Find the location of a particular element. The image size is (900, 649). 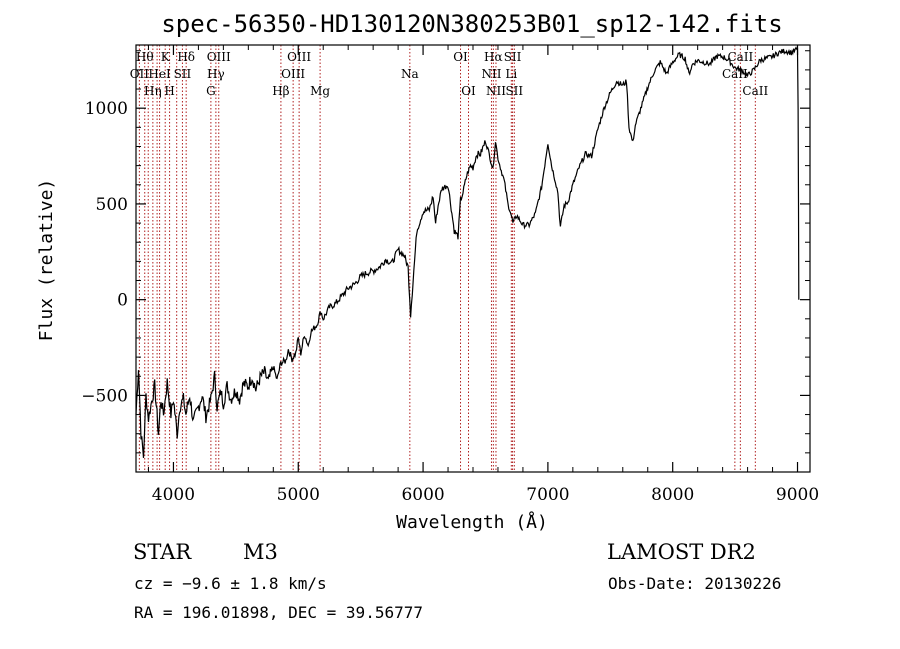

survey-name: LAMOST DR2 is located at coordinates (681, 552).